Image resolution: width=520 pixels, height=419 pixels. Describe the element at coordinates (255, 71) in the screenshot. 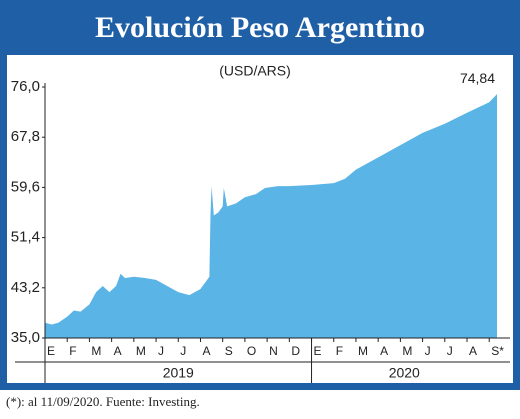

I see `chart-subtitle: (USD/ARS)` at that location.